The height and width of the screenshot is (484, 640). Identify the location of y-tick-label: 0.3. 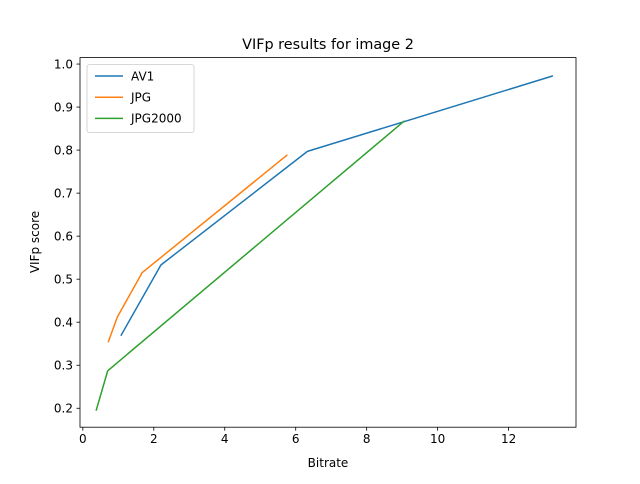
(63, 366).